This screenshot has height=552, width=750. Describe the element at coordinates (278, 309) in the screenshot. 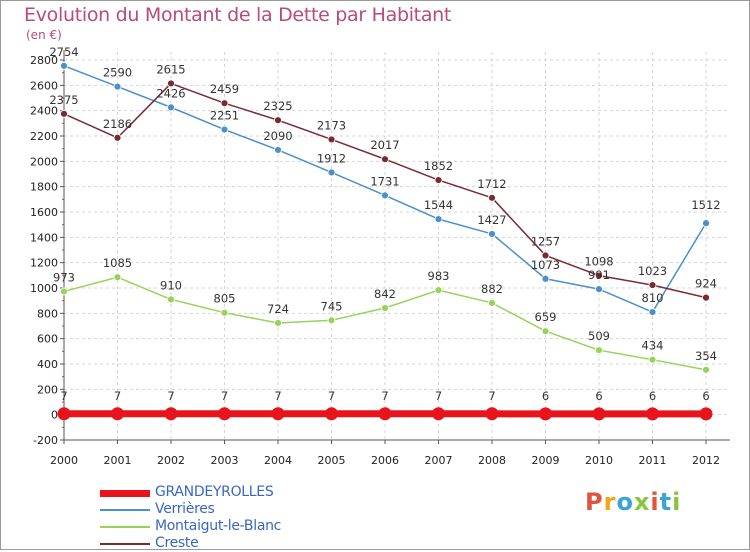

I see `data-label-montaigut-le-blanc: 724` at that location.